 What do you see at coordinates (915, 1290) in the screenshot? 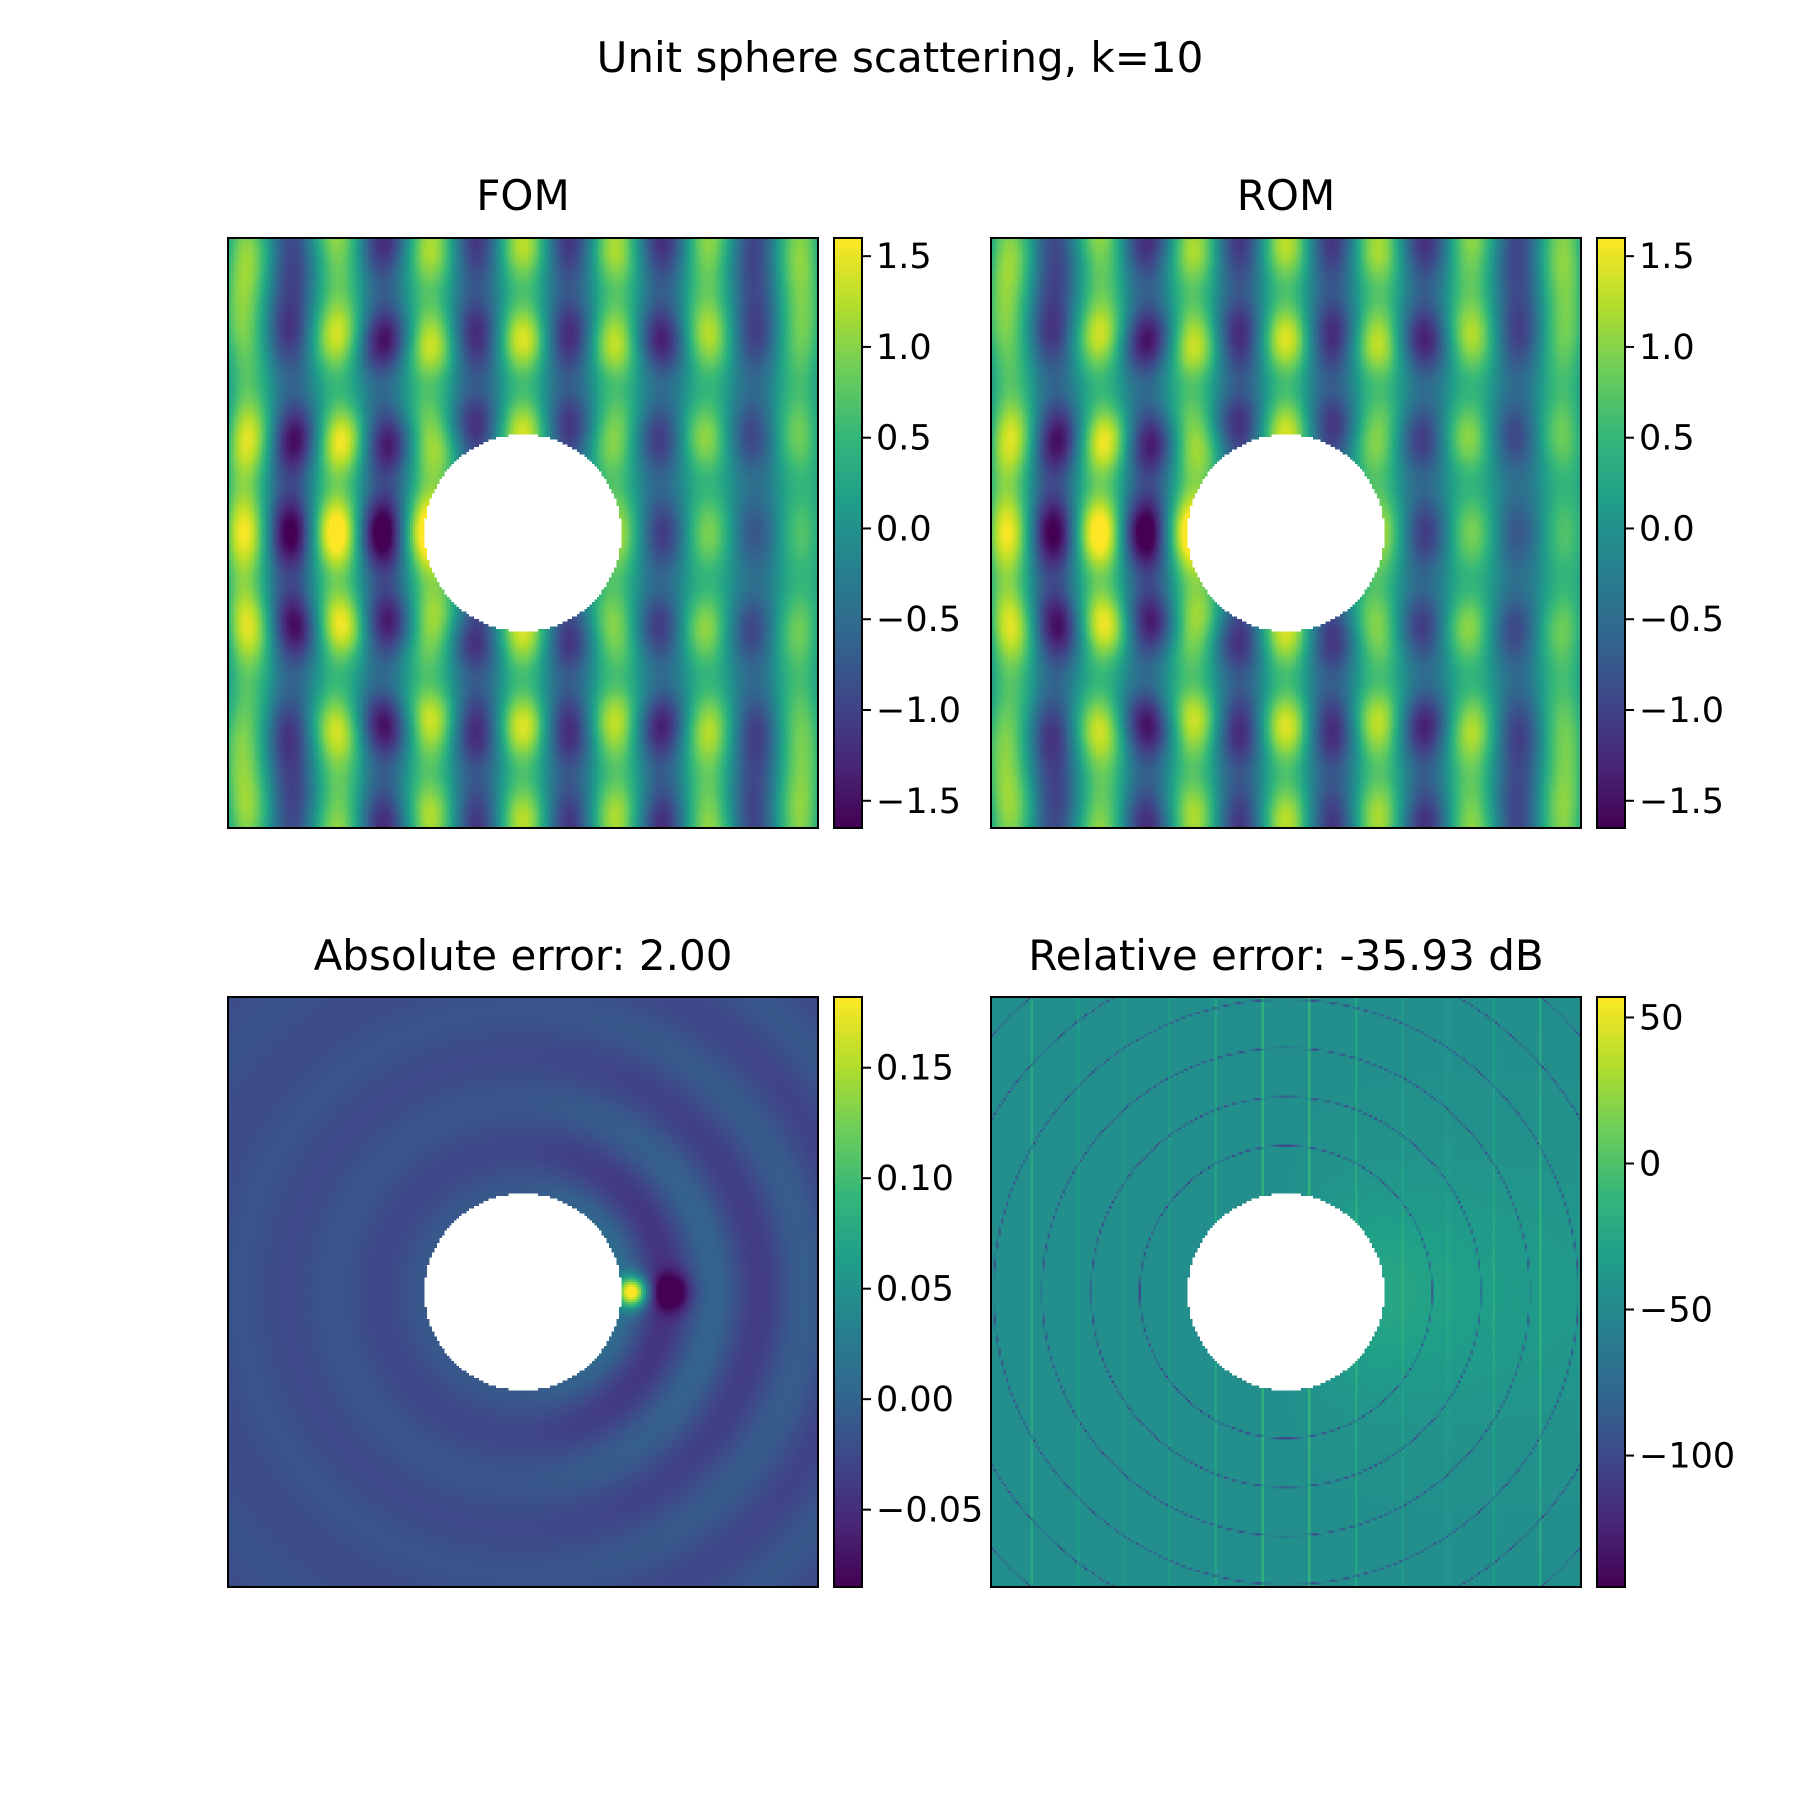
I see `colorbar-tick-label: 0.05` at bounding box center [915, 1290].